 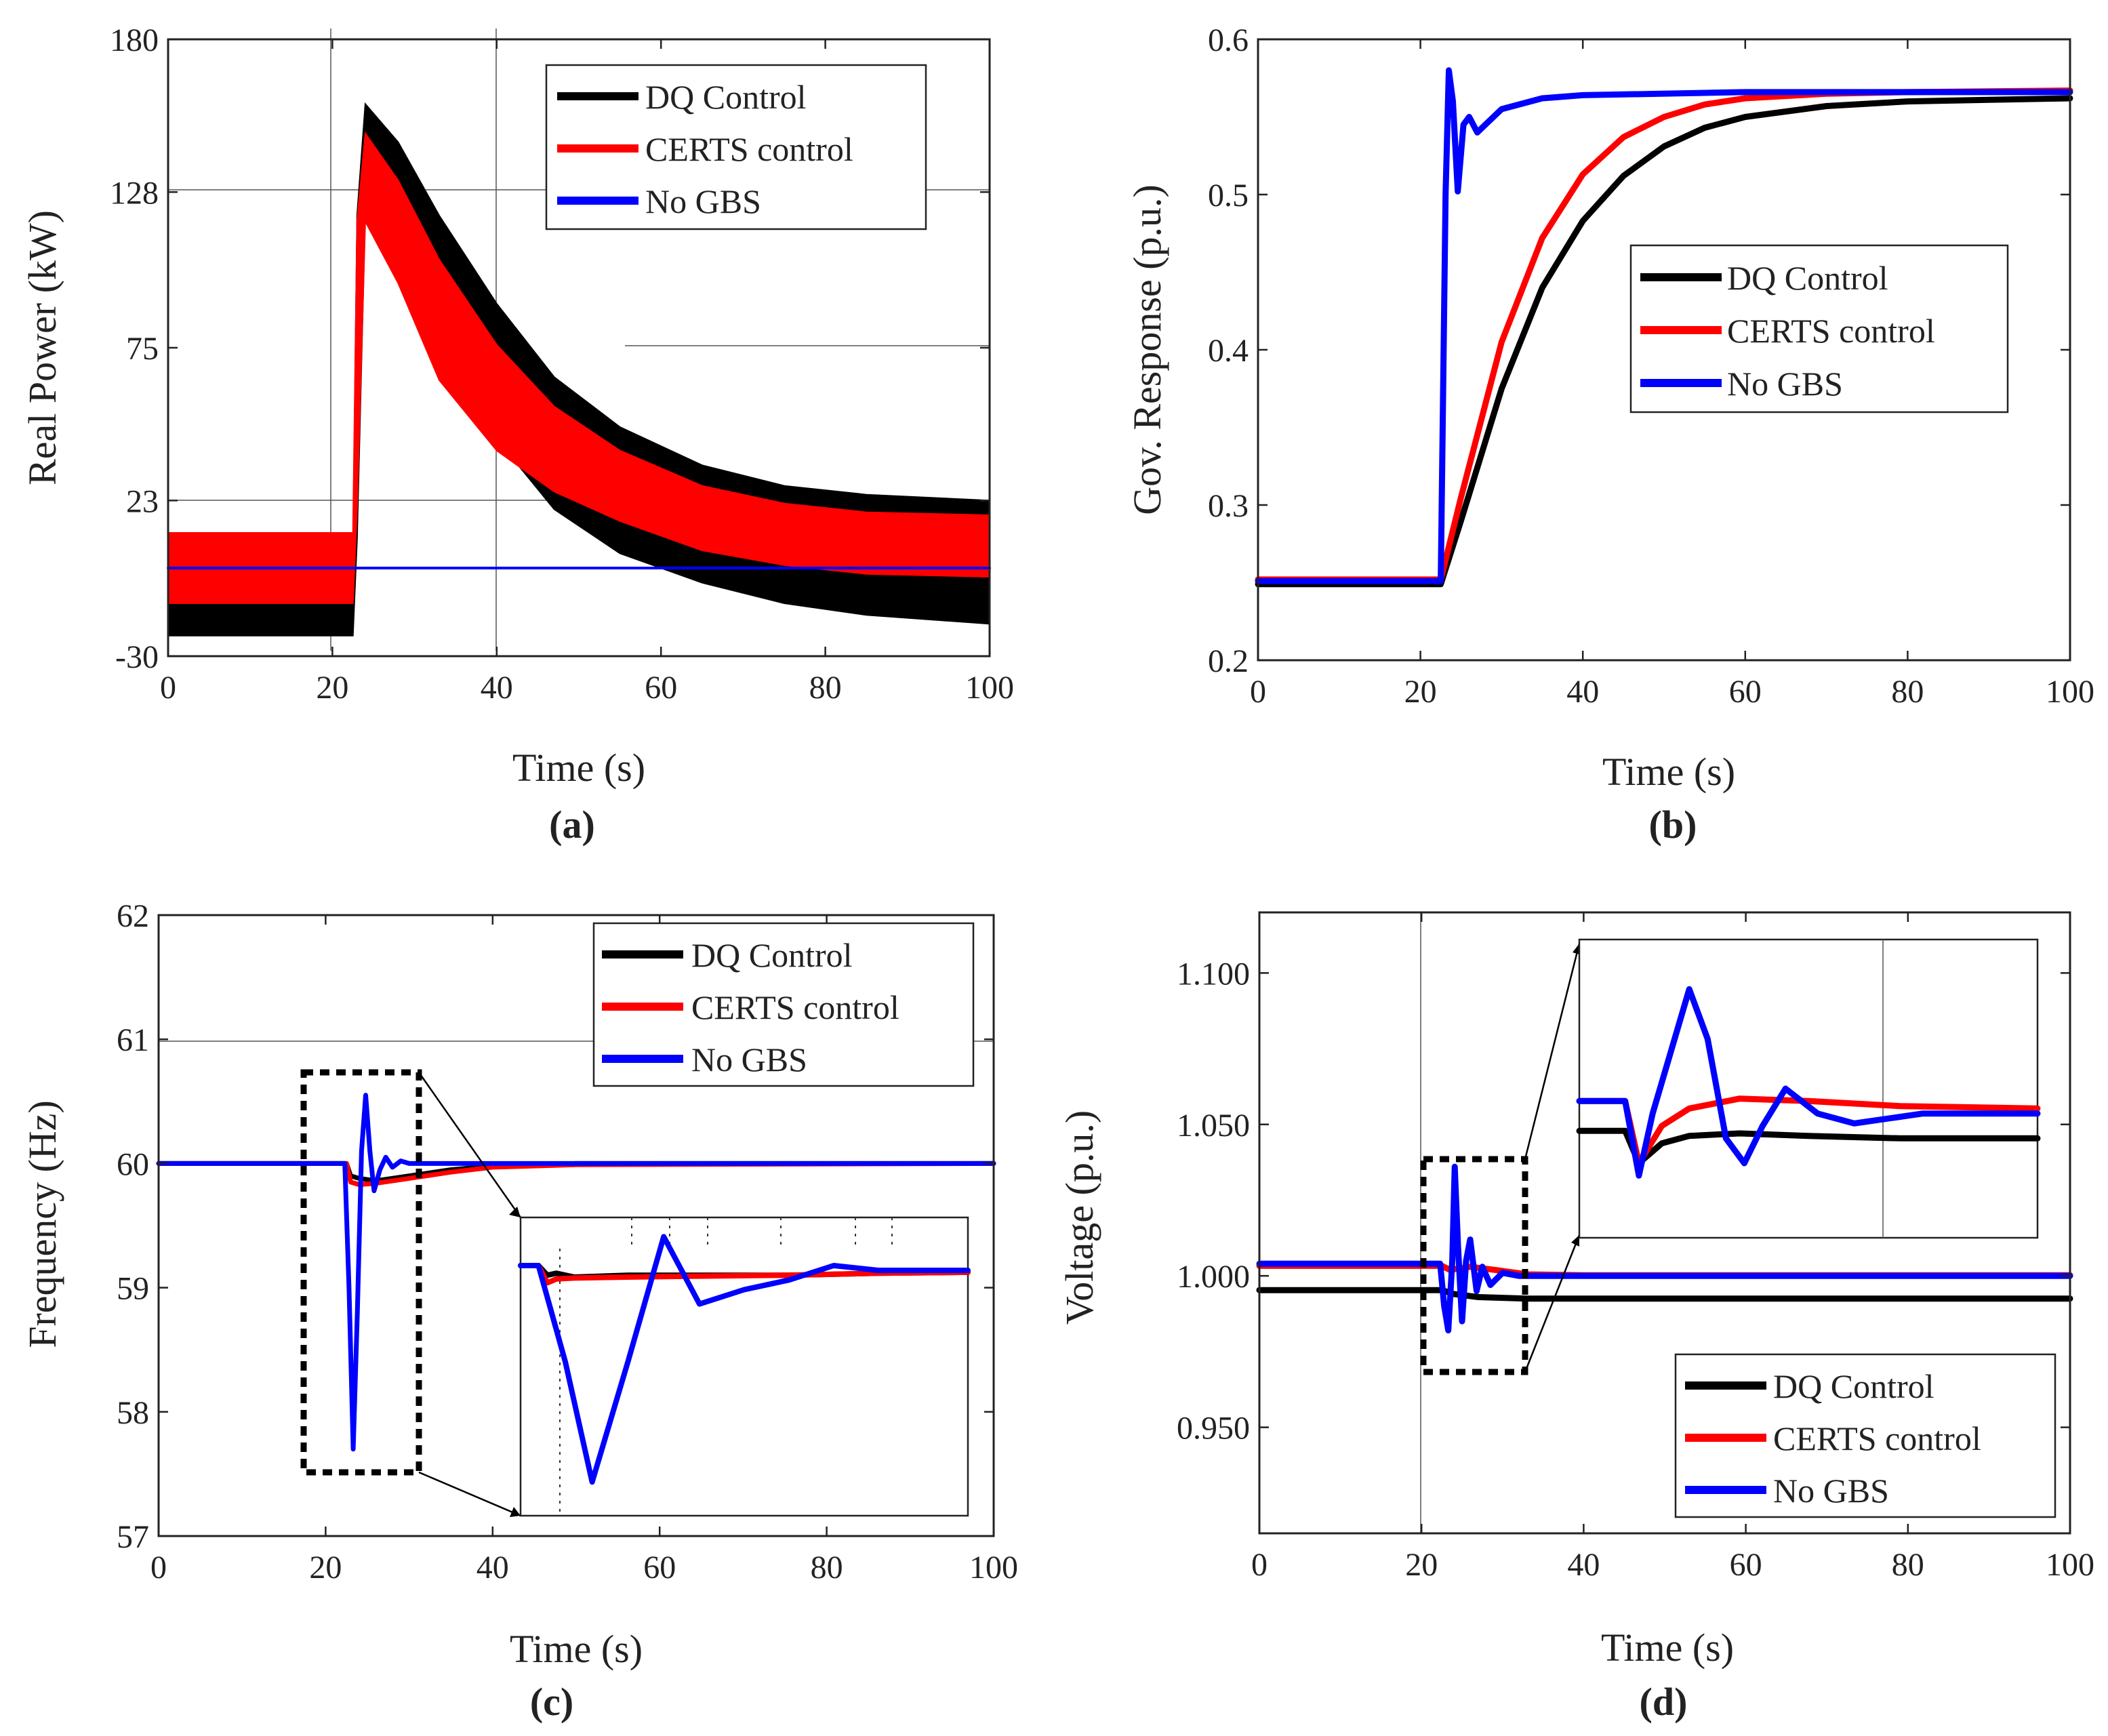 I want to click on y-tick-label: 60, so click(x=133, y=1164).